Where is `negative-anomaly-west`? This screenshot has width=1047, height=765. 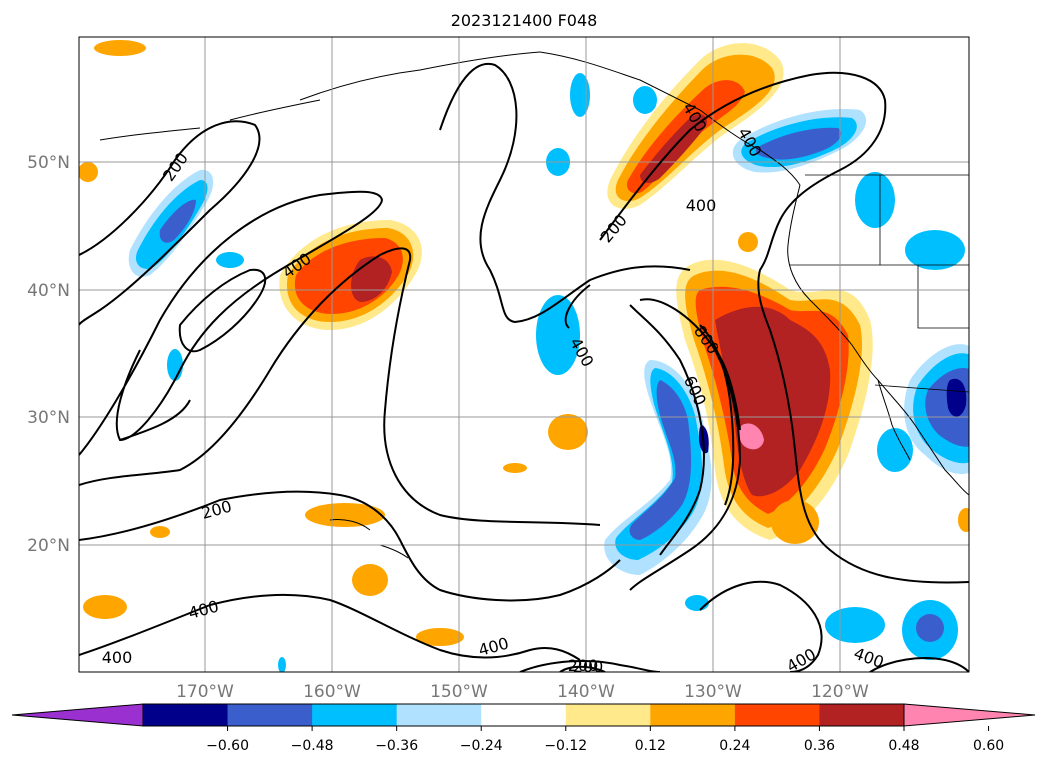
negative-anomaly-west is located at coordinates (171, 223).